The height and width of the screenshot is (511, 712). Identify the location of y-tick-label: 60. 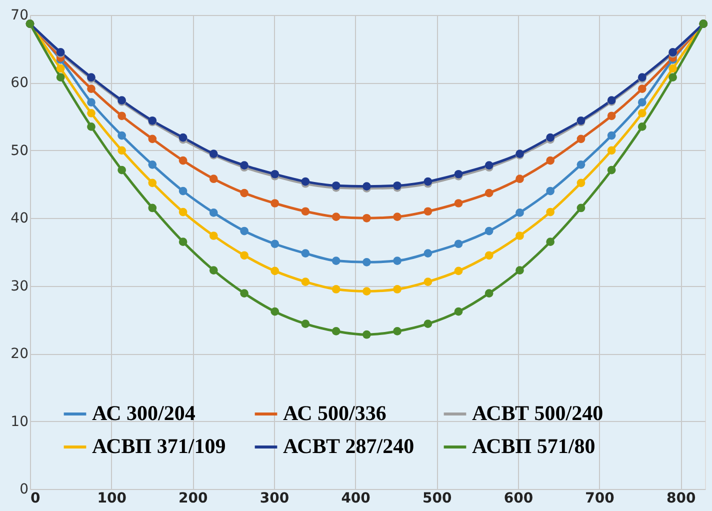
(19, 83).